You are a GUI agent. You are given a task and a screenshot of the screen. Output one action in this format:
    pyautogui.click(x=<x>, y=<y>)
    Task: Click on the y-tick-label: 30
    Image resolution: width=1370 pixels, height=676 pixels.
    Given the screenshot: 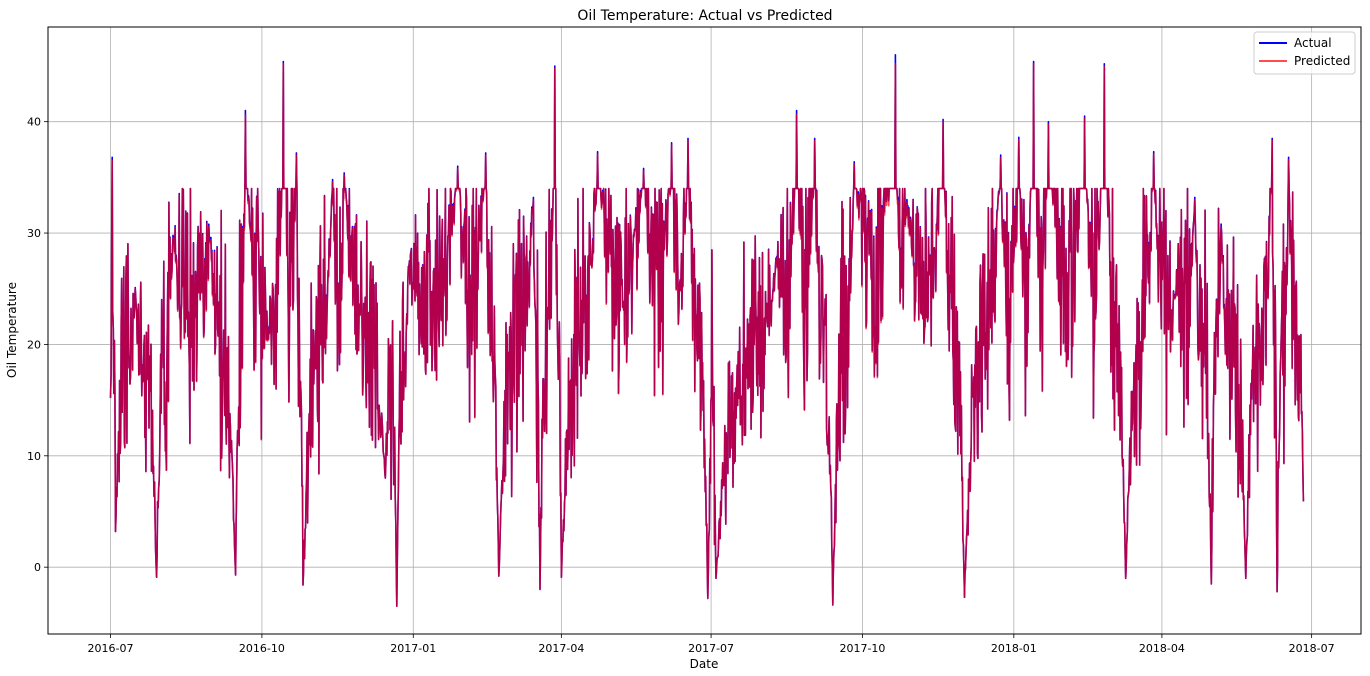 What is the action you would take?
    pyautogui.click(x=34, y=233)
    